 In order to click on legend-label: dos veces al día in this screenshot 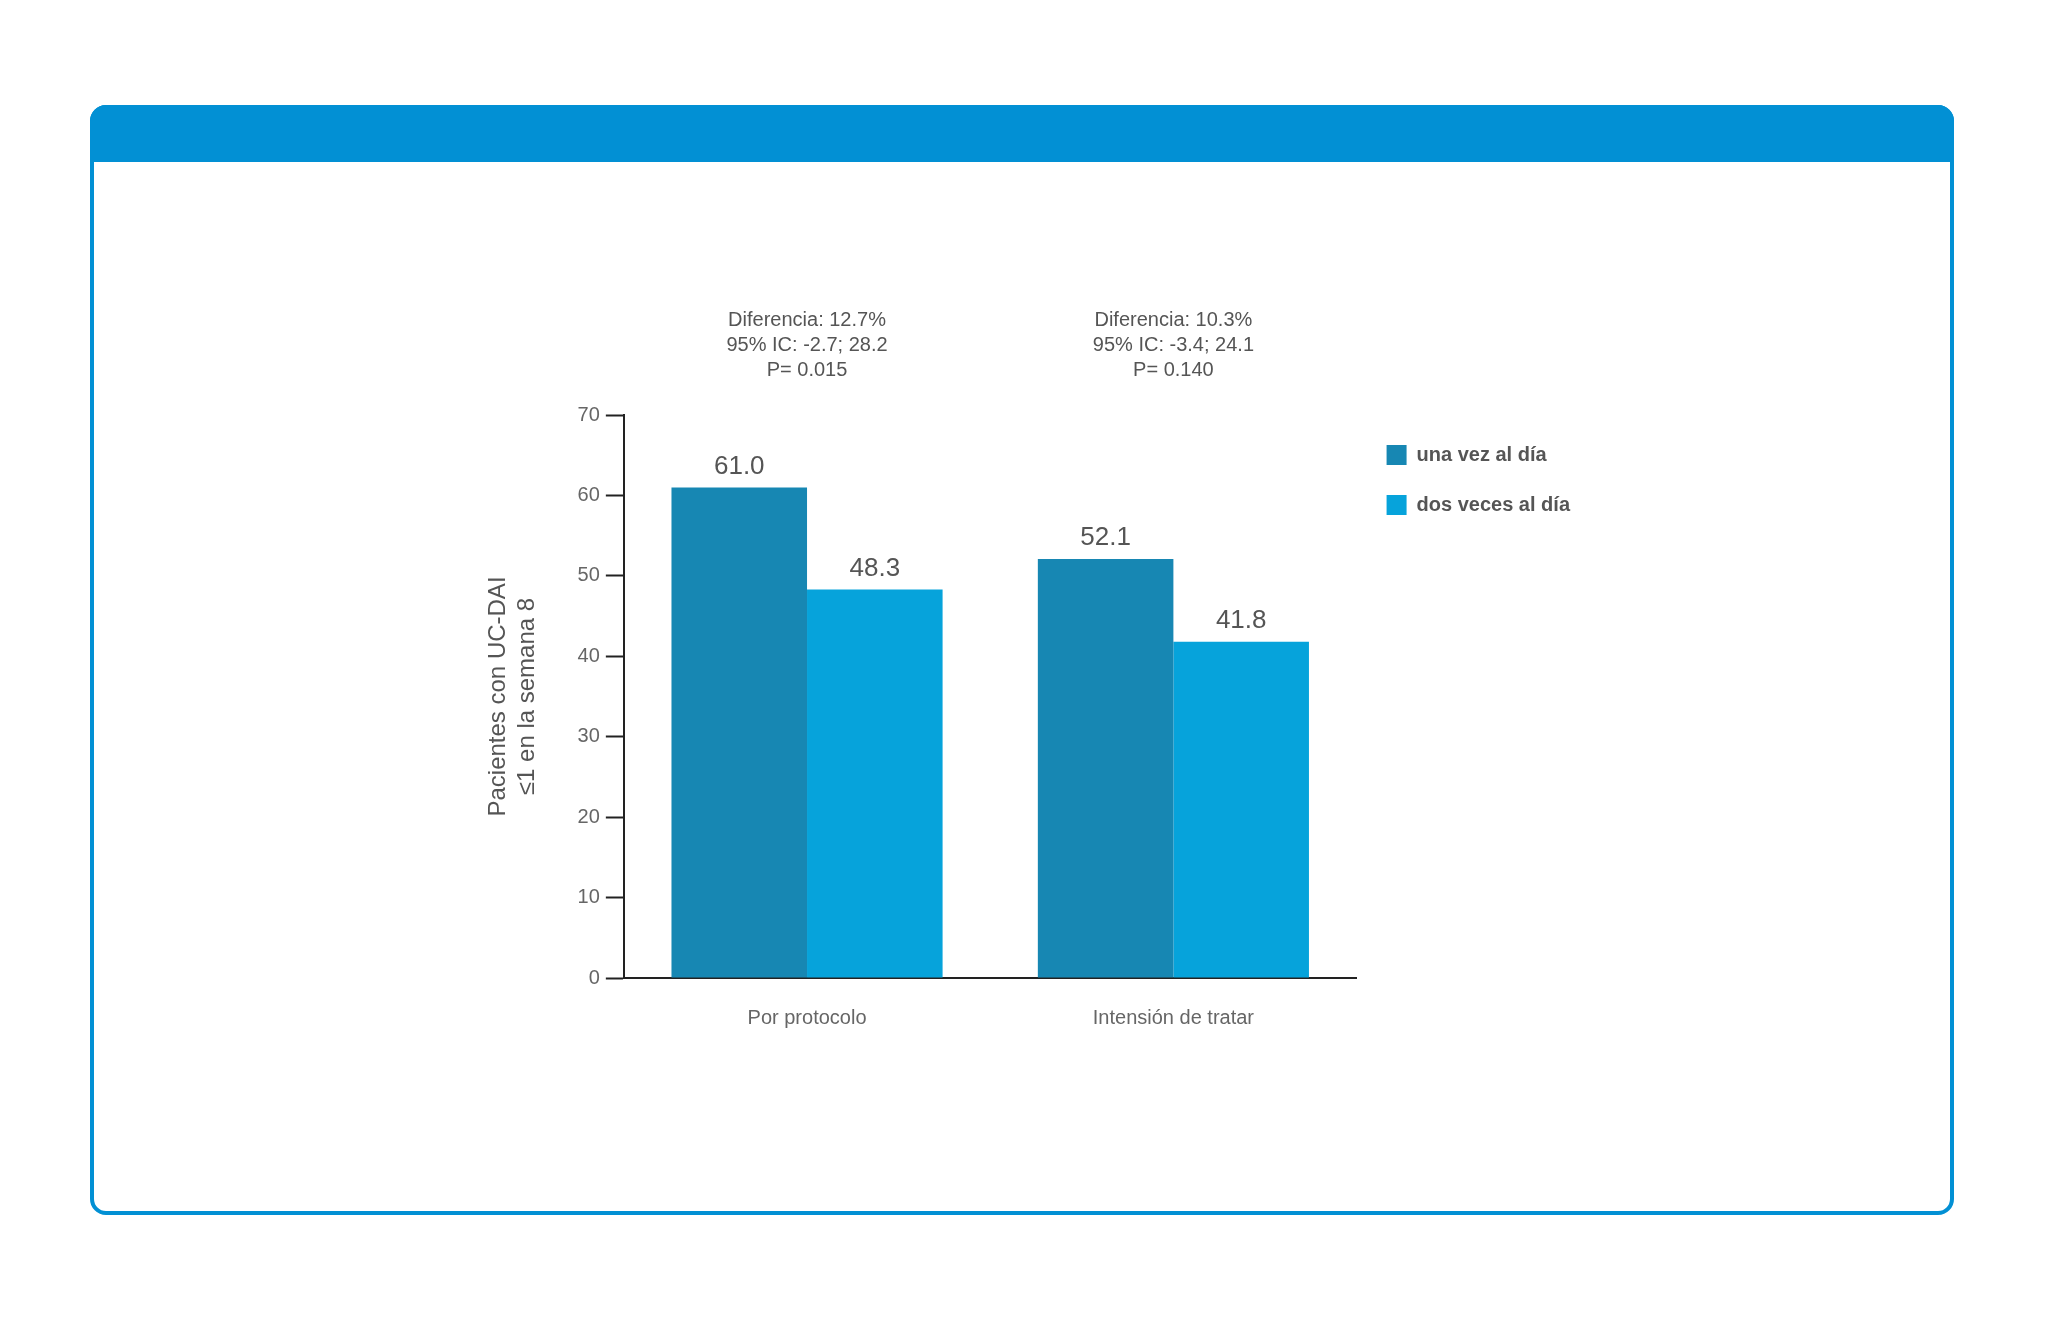, I will do `click(1493, 503)`.